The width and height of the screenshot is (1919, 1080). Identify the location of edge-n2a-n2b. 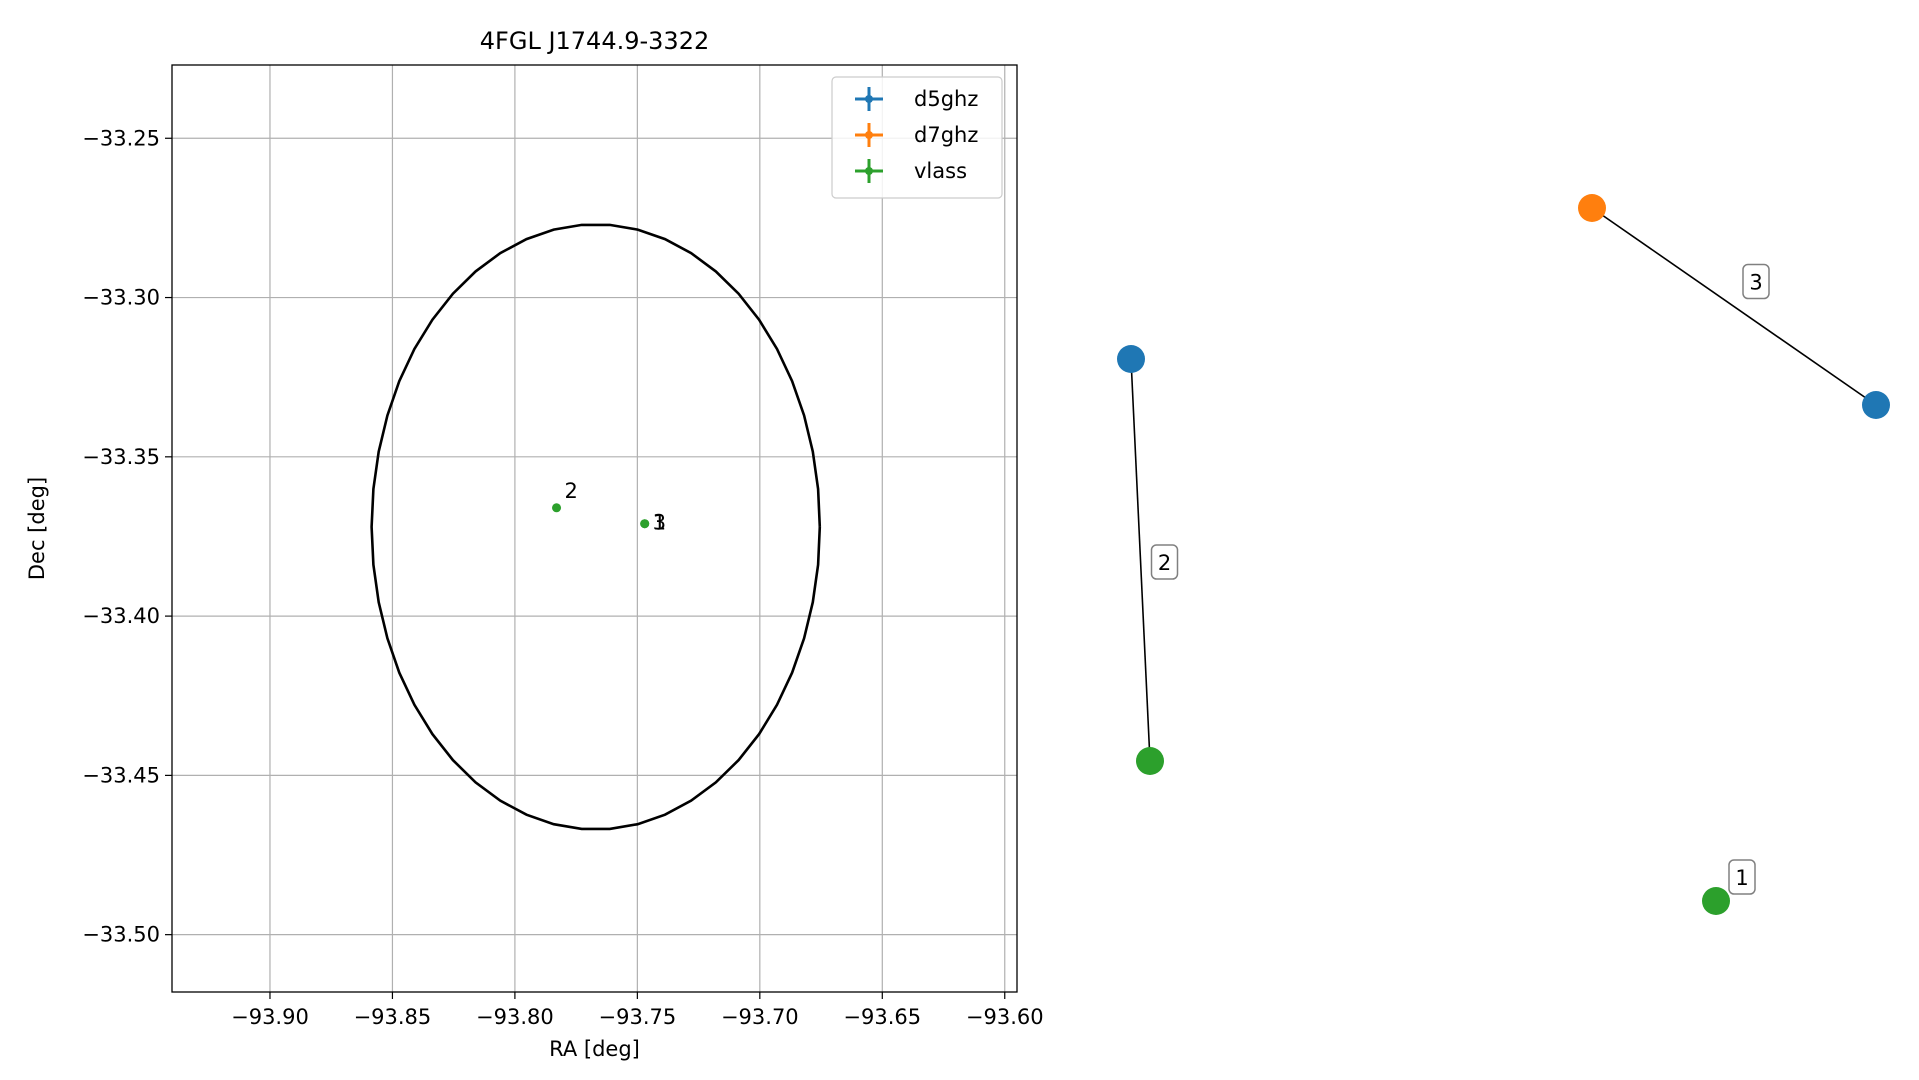
(1140, 560).